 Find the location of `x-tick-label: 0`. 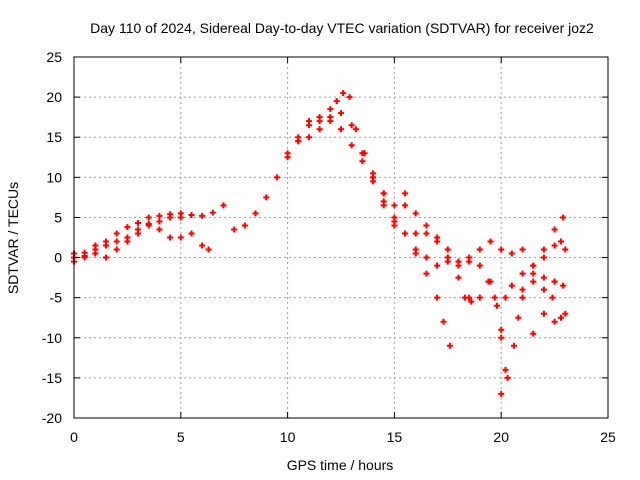

x-tick-label: 0 is located at coordinates (74, 437).